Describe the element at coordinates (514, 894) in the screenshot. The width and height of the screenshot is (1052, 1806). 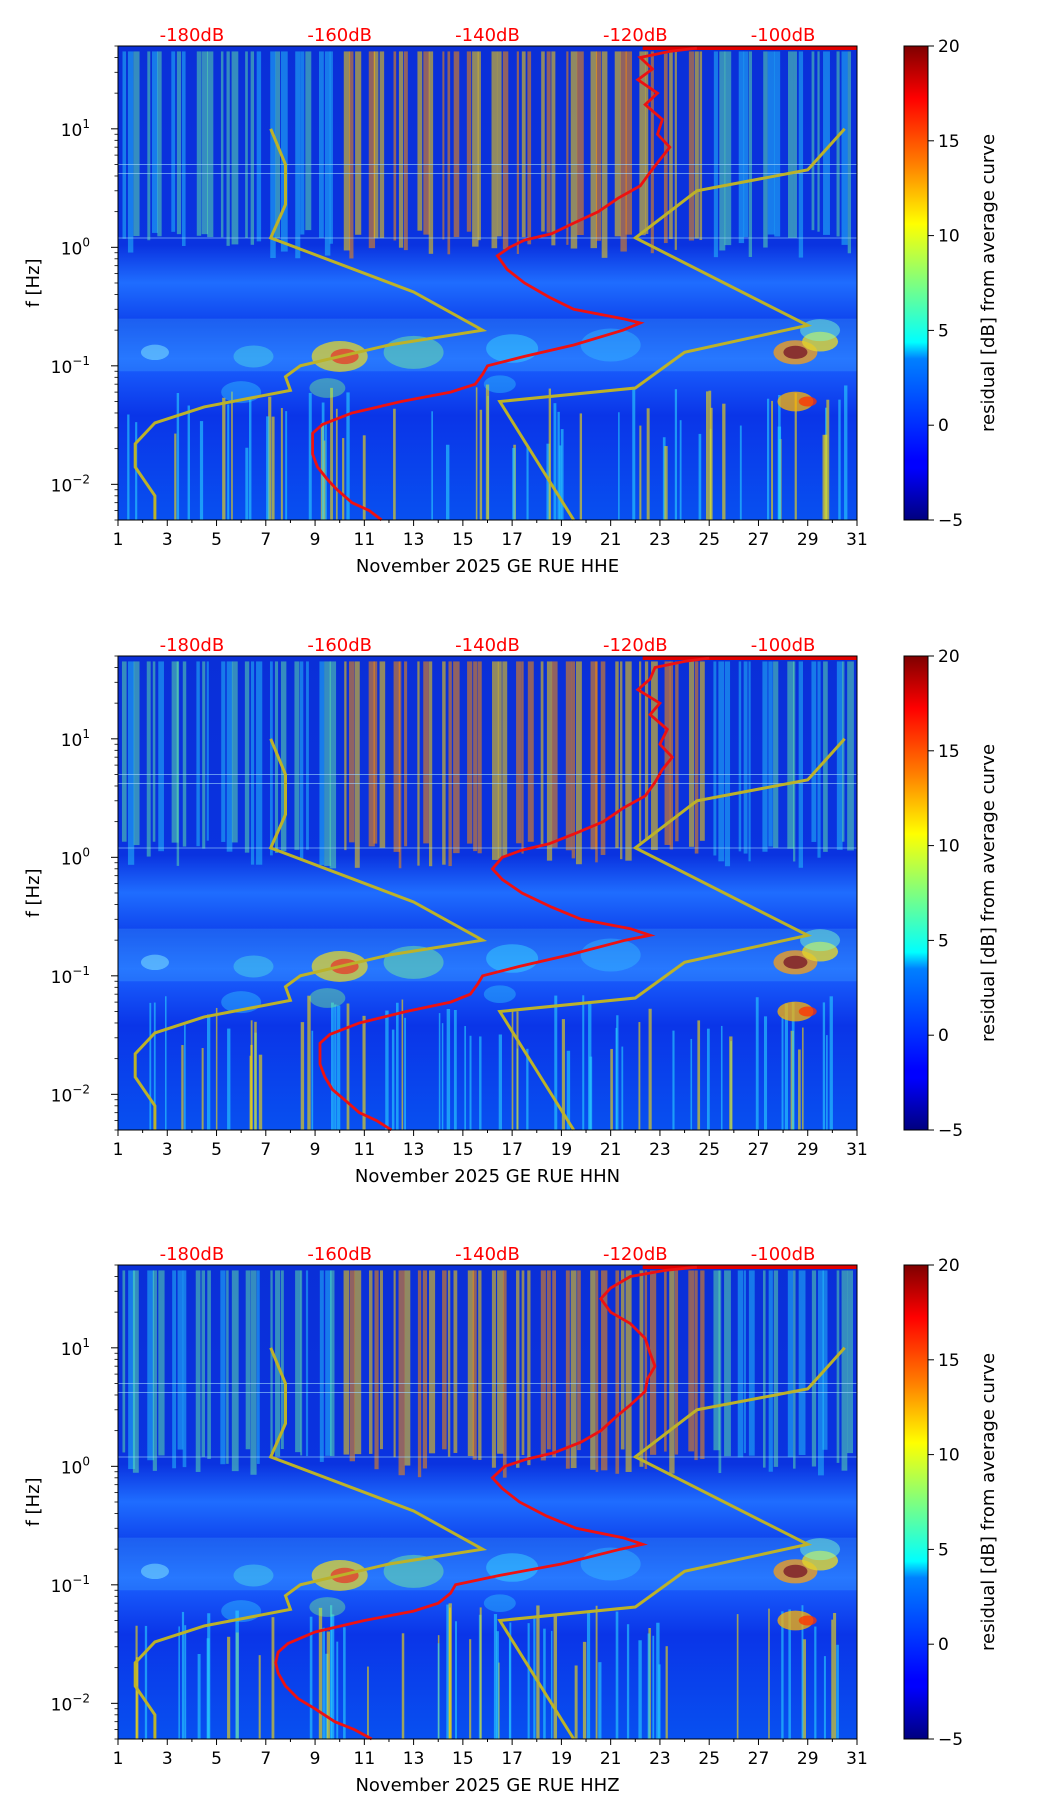
I see `average-psd-curve` at that location.